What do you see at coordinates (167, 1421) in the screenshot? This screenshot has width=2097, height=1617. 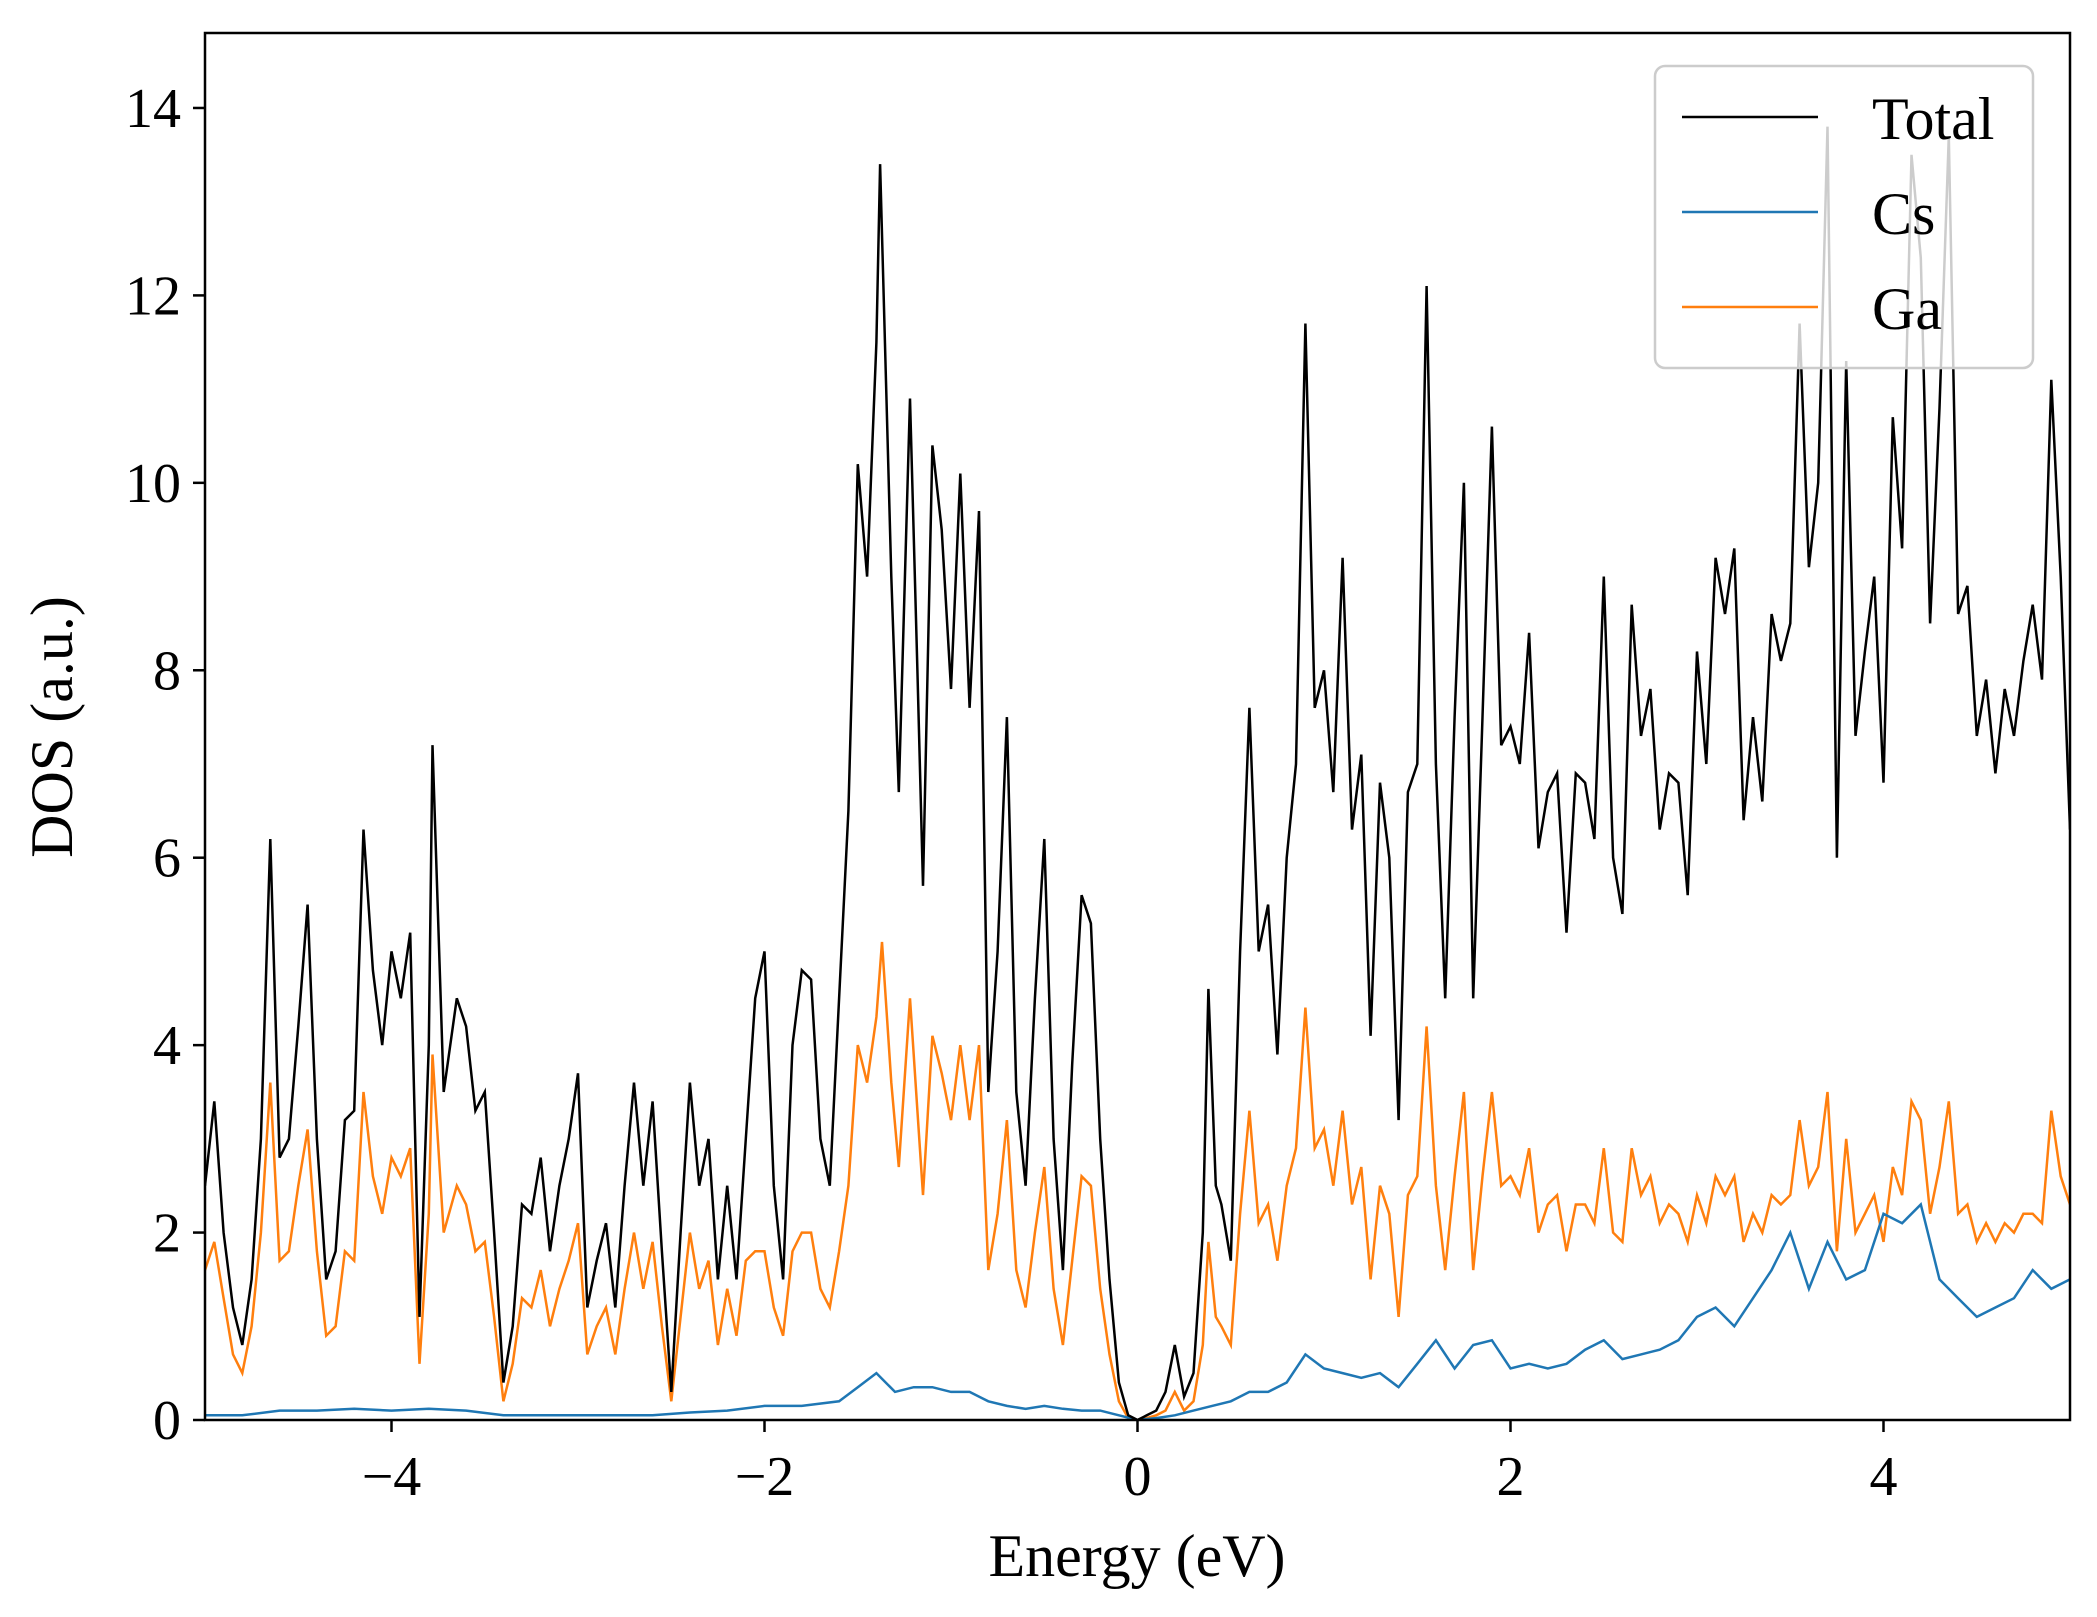 I see `y-tick-label: 0` at bounding box center [167, 1421].